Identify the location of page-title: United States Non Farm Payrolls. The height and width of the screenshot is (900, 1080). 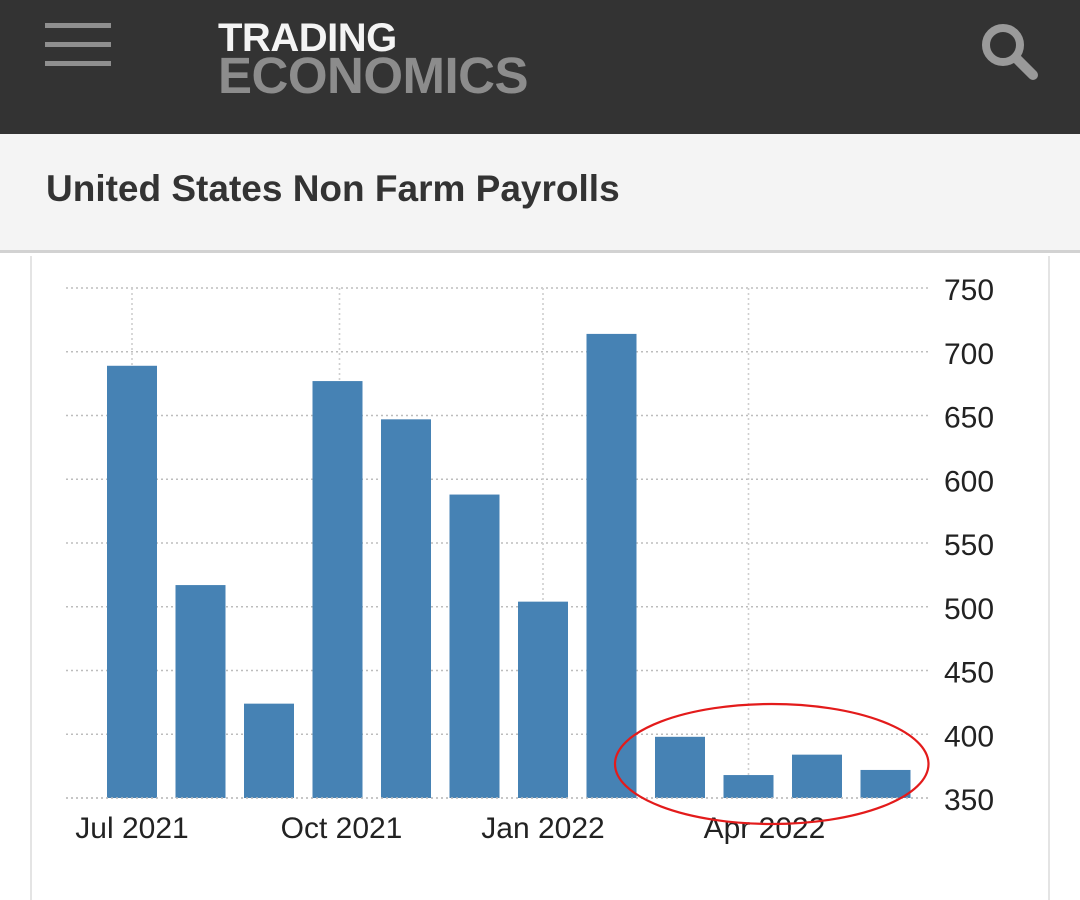
(333, 188).